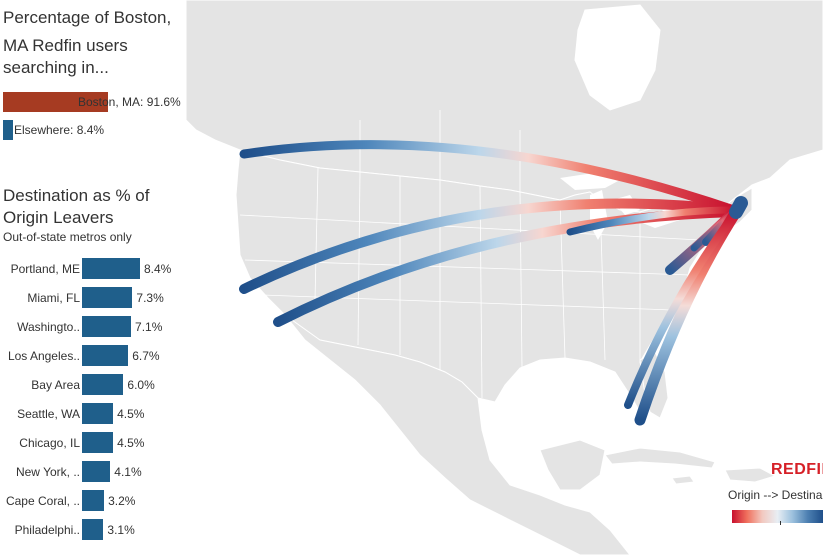 The height and width of the screenshot is (555, 823). I want to click on destination-label: Chicago, IL, so click(49, 443).